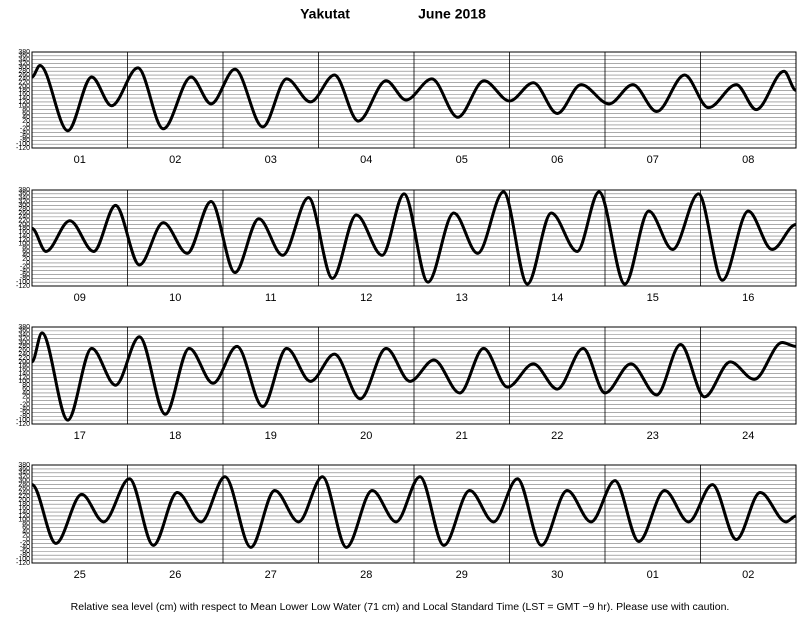 This screenshot has height=623, width=800. I want to click on chart-subtitle: June 2018, so click(452, 14).